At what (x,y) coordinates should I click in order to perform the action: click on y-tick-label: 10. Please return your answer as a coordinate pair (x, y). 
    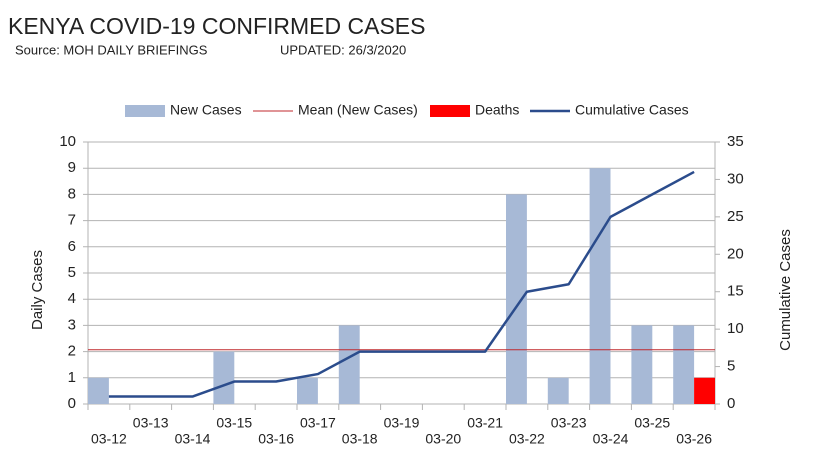
    Looking at the image, I should click on (67, 141).